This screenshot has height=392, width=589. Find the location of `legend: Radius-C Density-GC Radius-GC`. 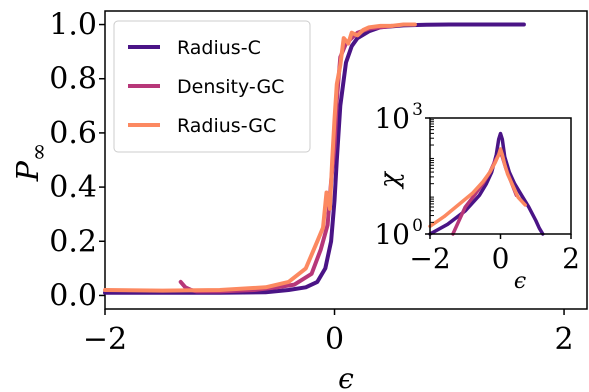

legend: Radius-C Density-GC Radius-GC is located at coordinates (212, 86).